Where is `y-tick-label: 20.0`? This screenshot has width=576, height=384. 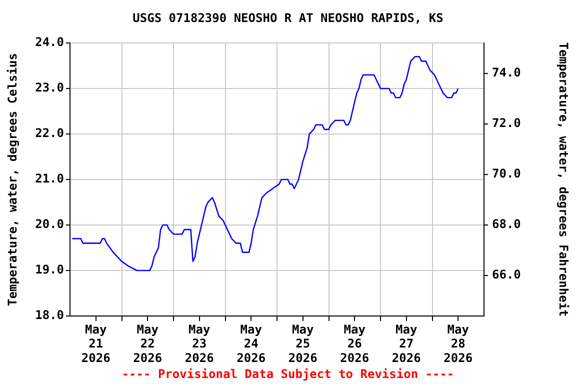
y-tick-label: 20.0 is located at coordinates (49, 224).